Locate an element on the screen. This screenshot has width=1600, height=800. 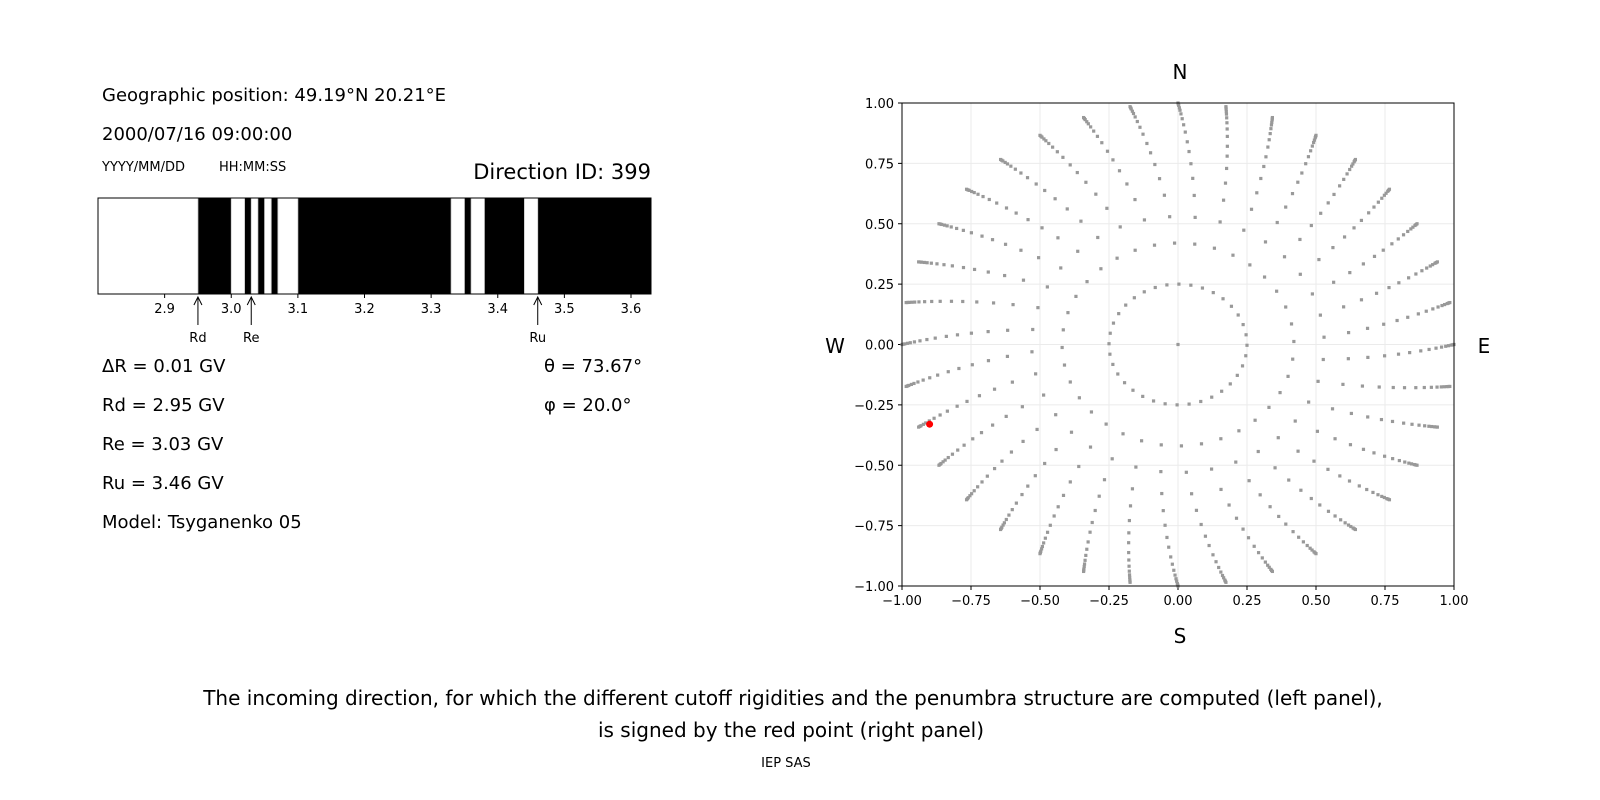
x-tick-label: 0.75 is located at coordinates (1385, 601).